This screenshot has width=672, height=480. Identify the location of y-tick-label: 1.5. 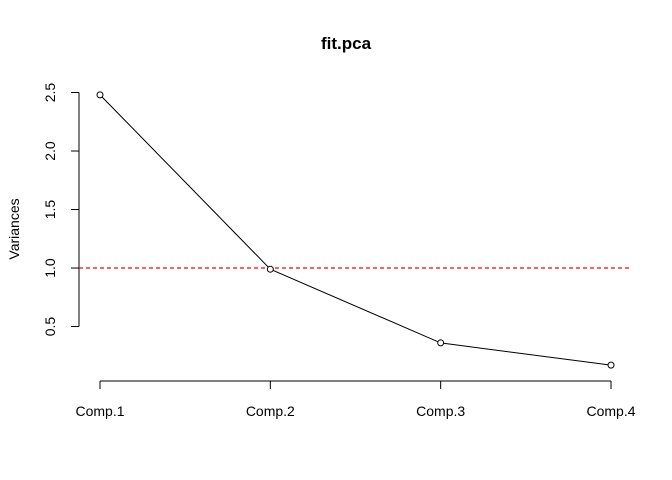
(50, 210).